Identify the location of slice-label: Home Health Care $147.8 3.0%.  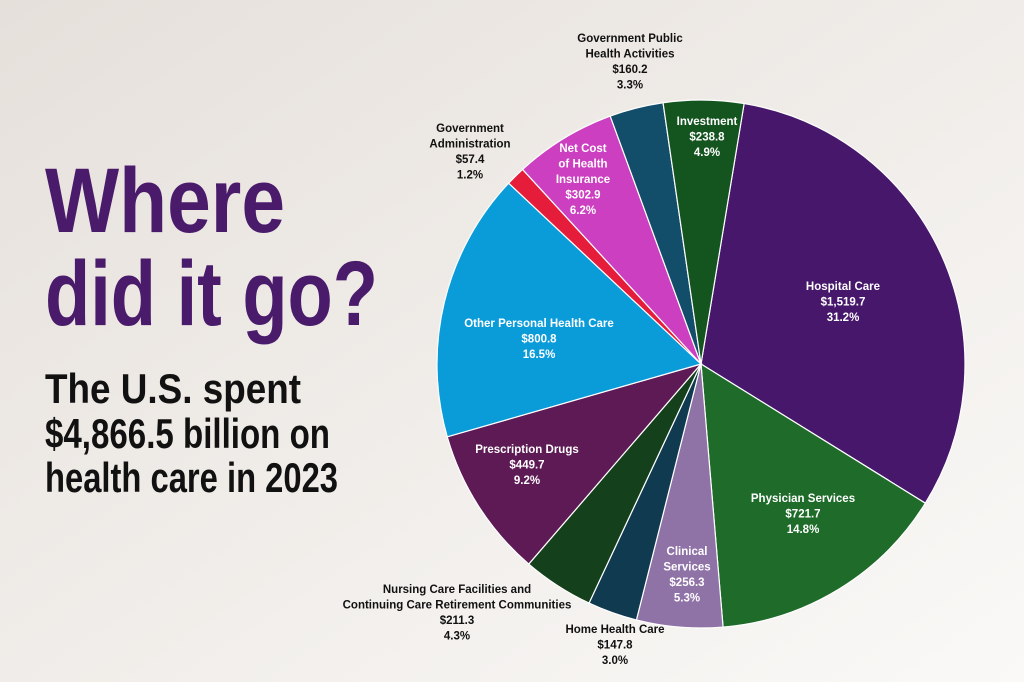
(614, 645).